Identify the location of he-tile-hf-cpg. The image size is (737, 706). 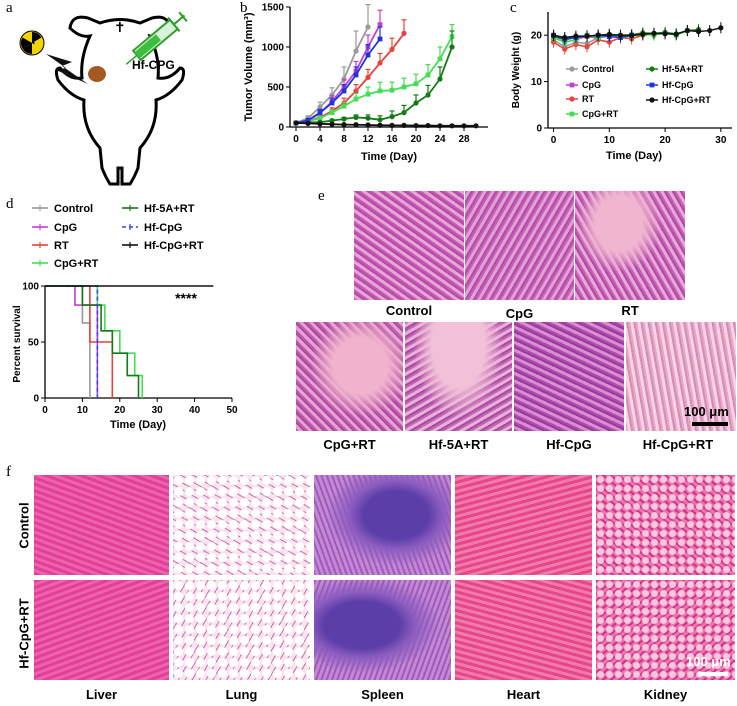
(569, 376).